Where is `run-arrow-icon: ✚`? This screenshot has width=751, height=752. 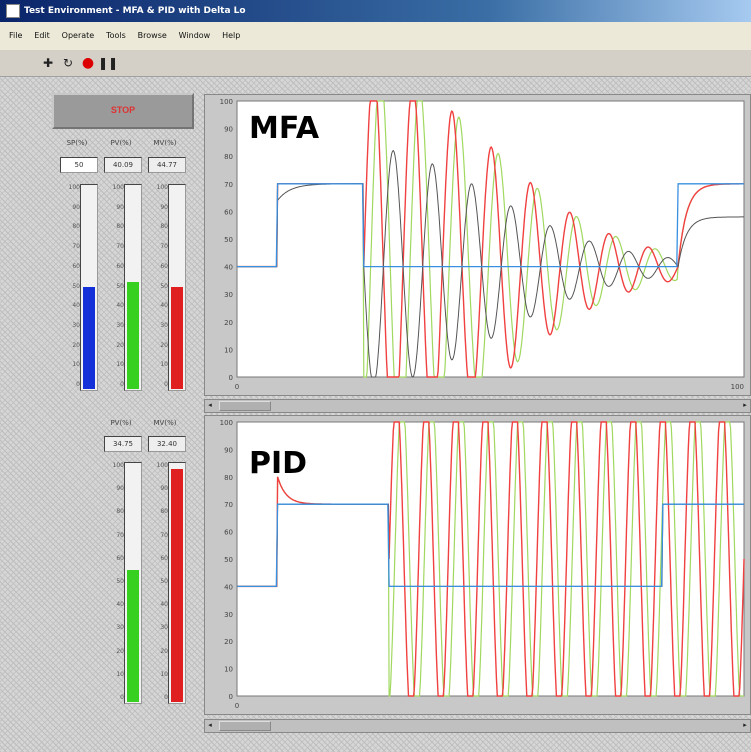 run-arrow-icon: ✚ is located at coordinates (48, 63).